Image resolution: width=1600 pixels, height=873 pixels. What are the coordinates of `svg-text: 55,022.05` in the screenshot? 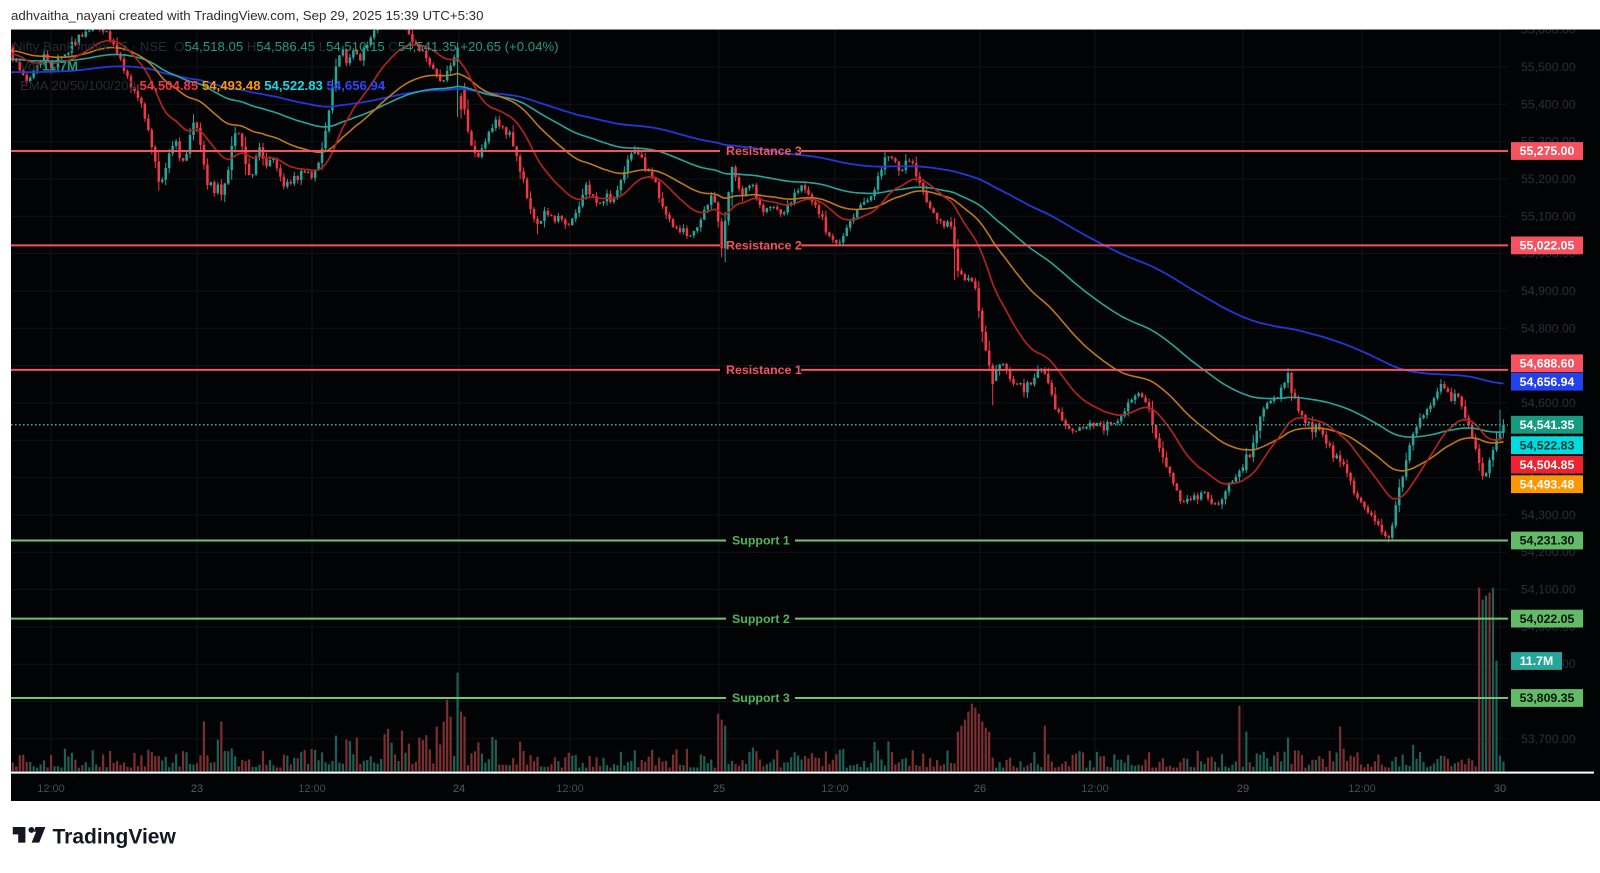 It's located at (1547, 246).